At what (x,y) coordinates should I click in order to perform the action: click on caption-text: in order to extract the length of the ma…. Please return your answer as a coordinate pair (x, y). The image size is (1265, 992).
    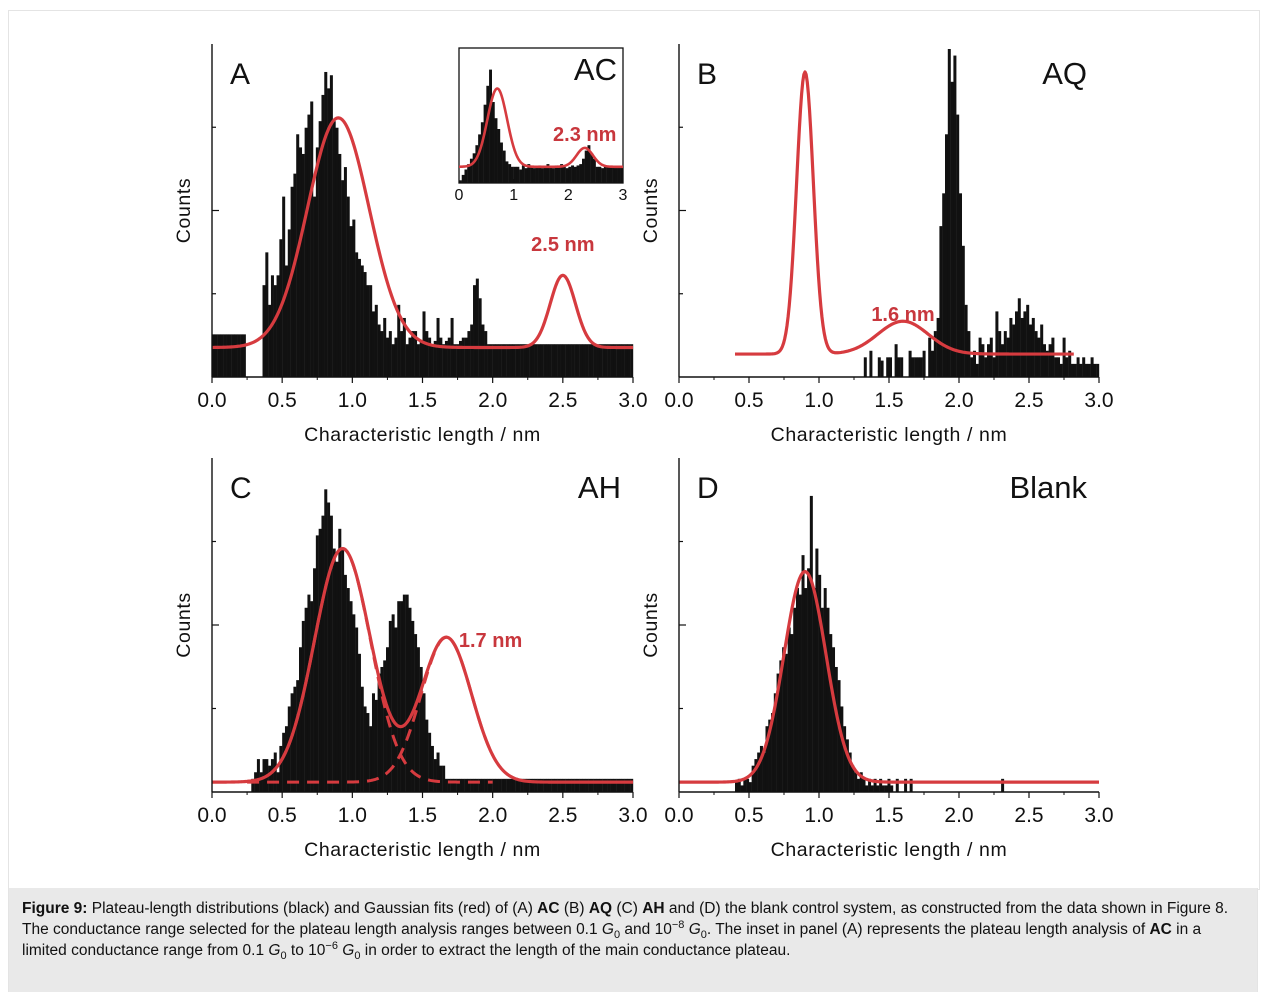
    Looking at the image, I should click on (575, 950).